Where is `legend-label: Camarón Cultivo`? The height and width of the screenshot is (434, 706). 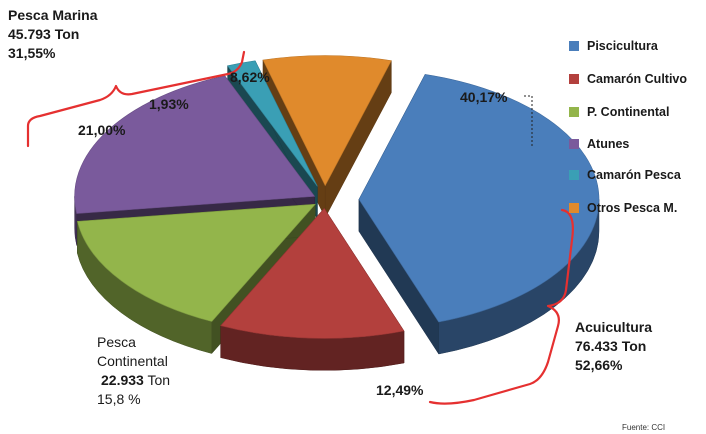
legend-label: Camarón Cultivo is located at coordinates (637, 79).